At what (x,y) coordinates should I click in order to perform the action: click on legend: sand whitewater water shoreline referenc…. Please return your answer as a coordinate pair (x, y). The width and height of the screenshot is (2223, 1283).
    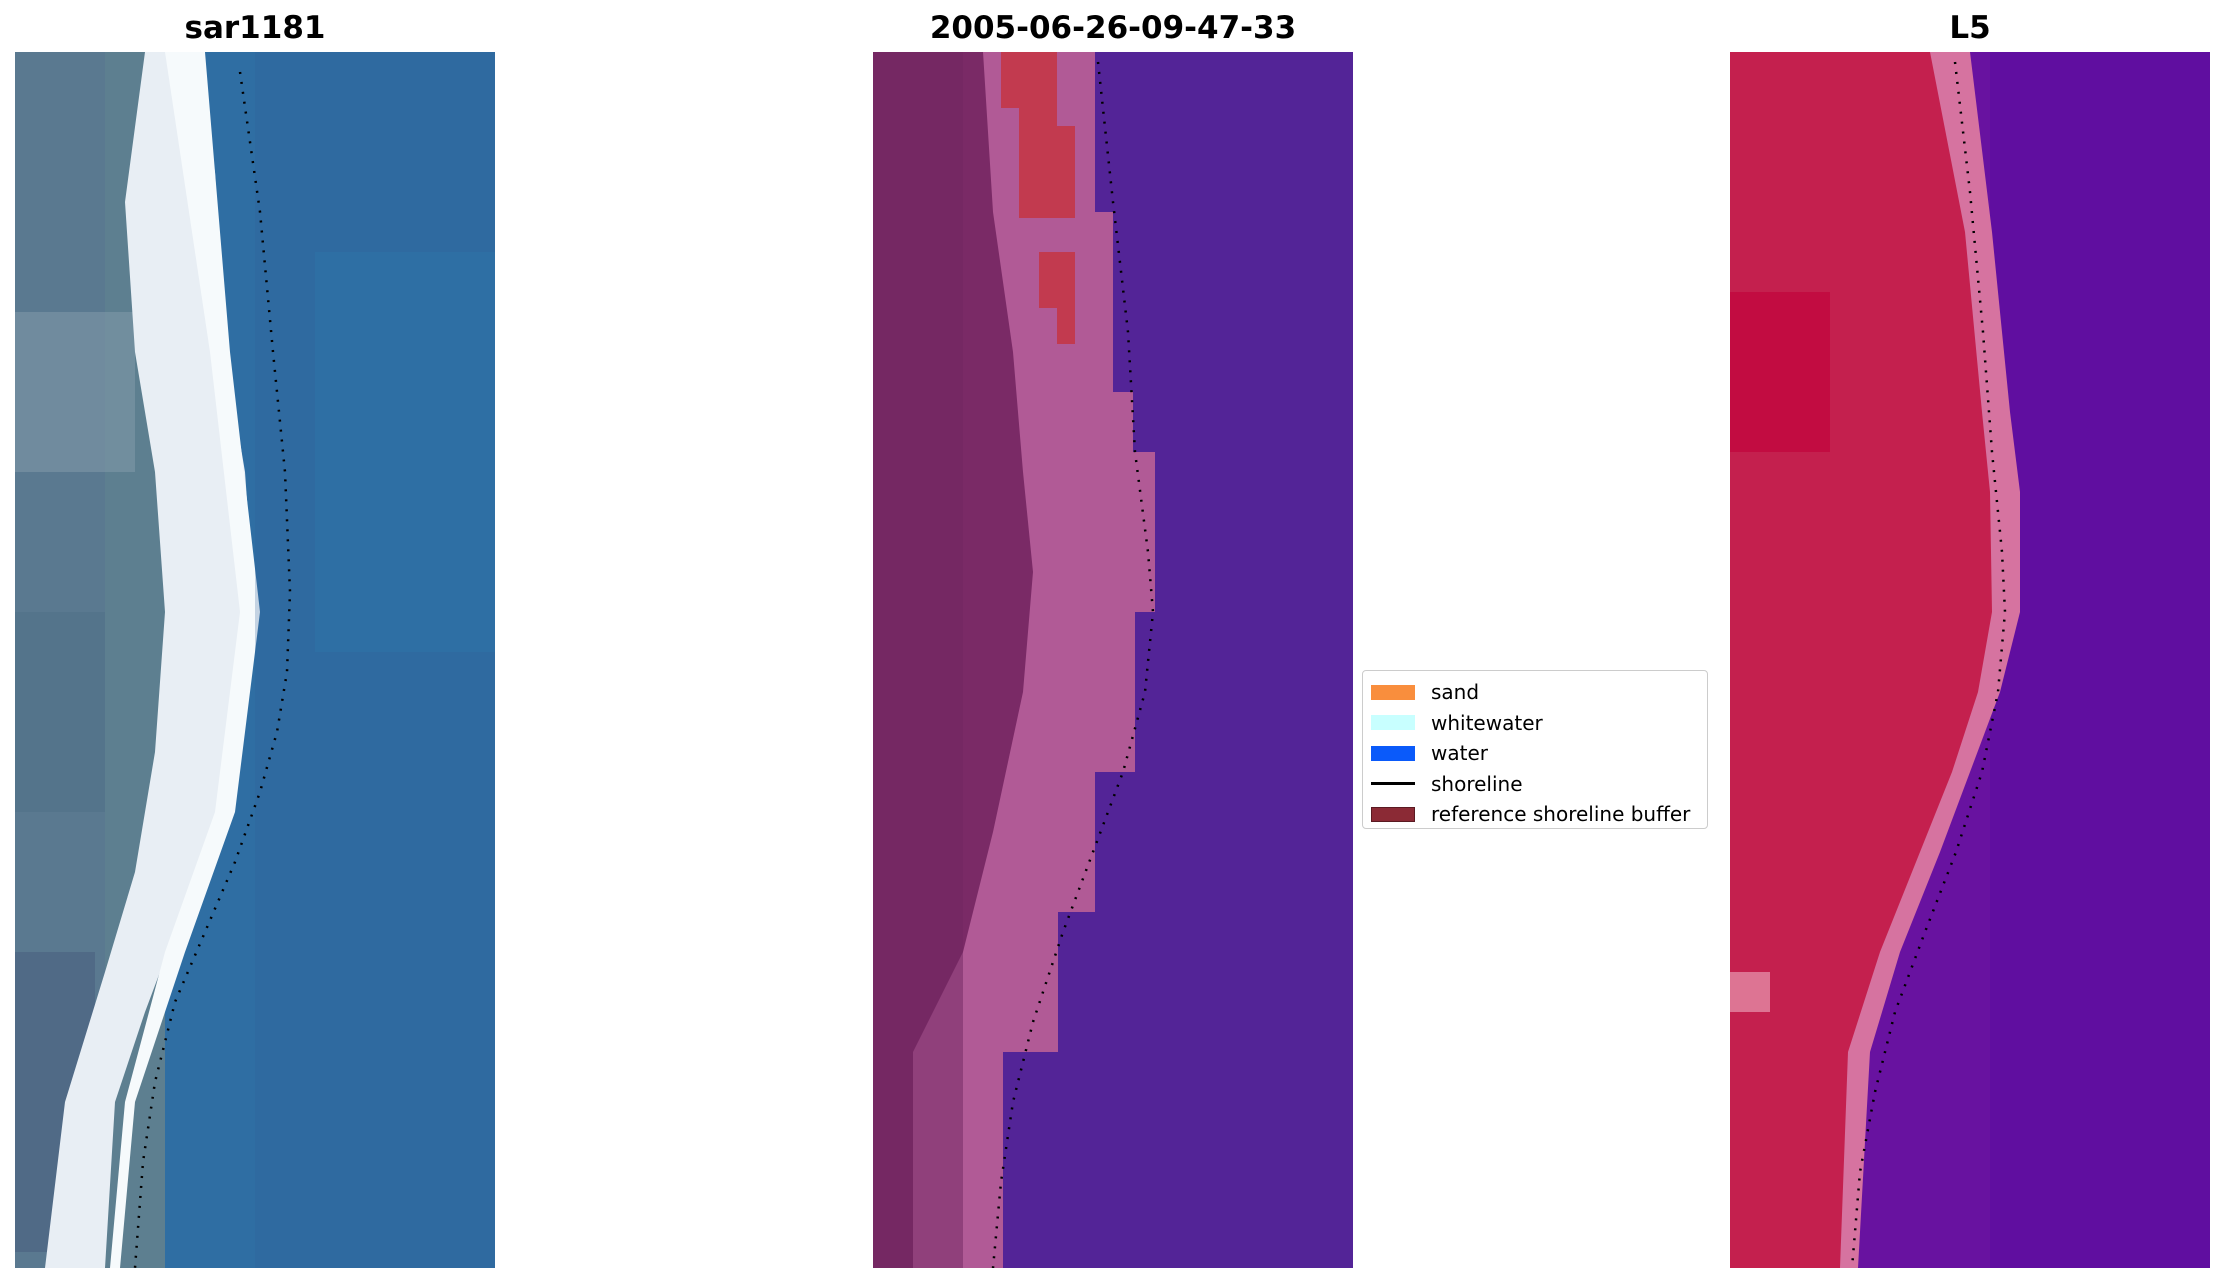
    Looking at the image, I should click on (1535, 749).